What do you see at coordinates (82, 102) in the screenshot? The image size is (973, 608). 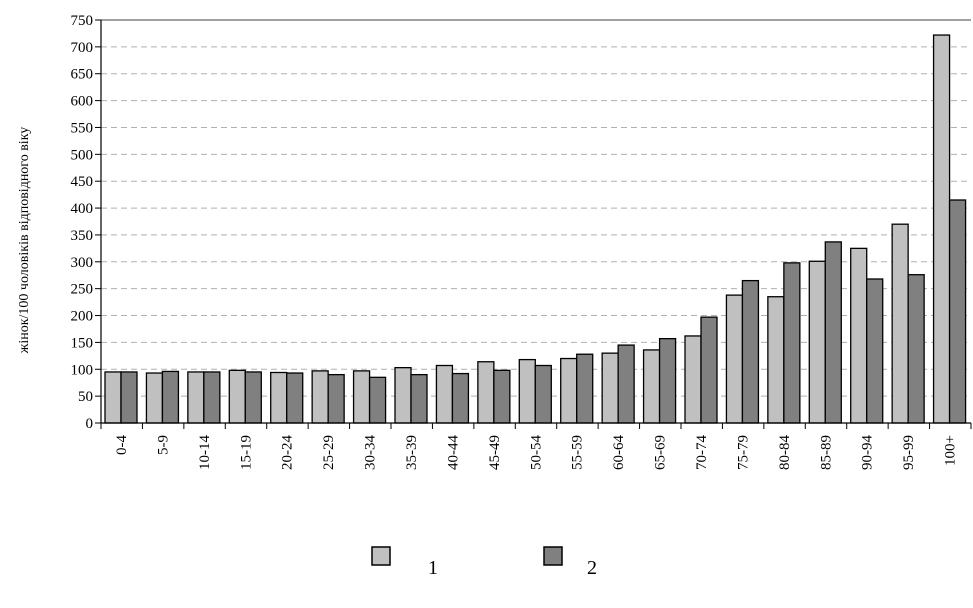 I see `y-tick-label: 600` at bounding box center [82, 102].